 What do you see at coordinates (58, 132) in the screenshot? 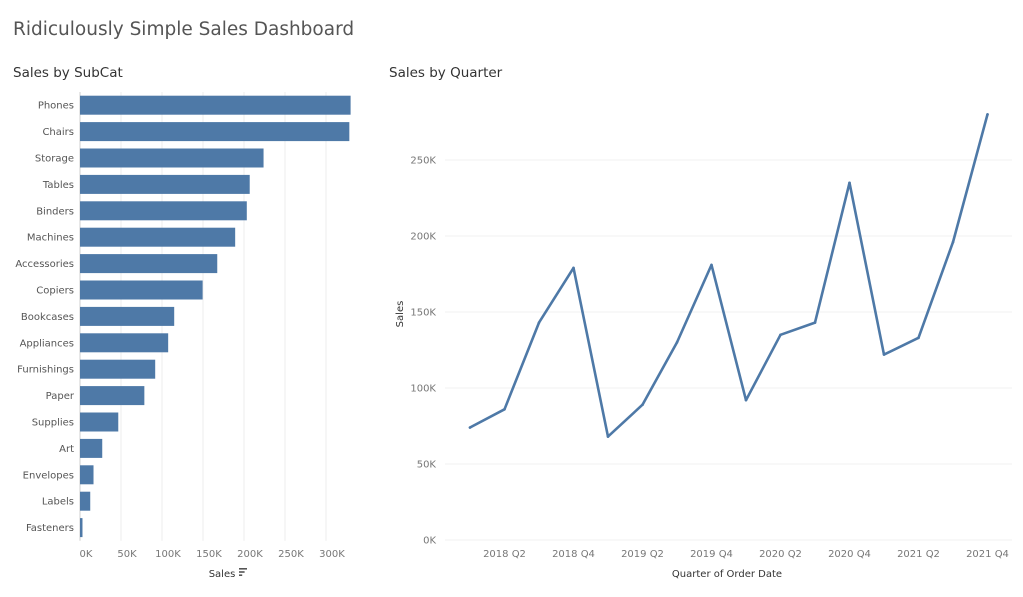
I see `category-label: Chairs` at bounding box center [58, 132].